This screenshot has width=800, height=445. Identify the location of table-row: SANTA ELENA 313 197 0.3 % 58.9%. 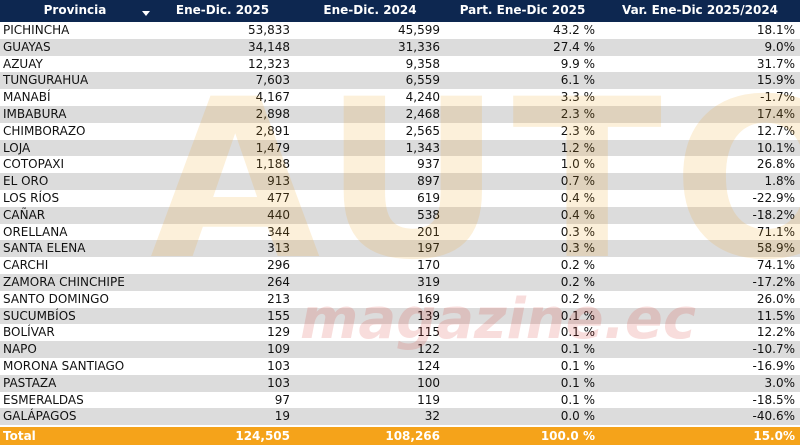
(400, 249).